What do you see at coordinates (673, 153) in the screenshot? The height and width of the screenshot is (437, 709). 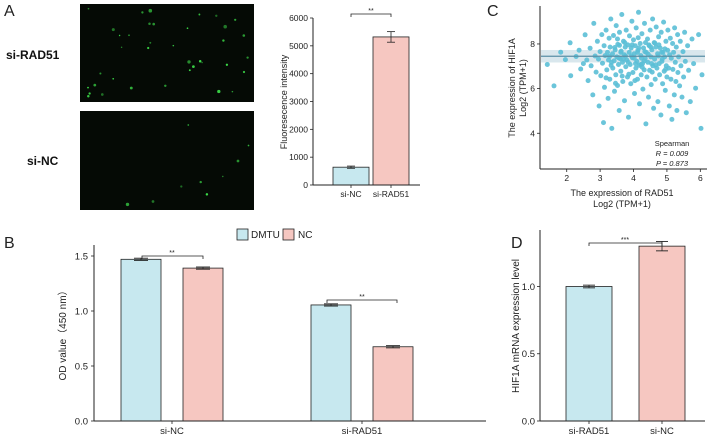 I see `stat-r: R = 0.009` at bounding box center [673, 153].